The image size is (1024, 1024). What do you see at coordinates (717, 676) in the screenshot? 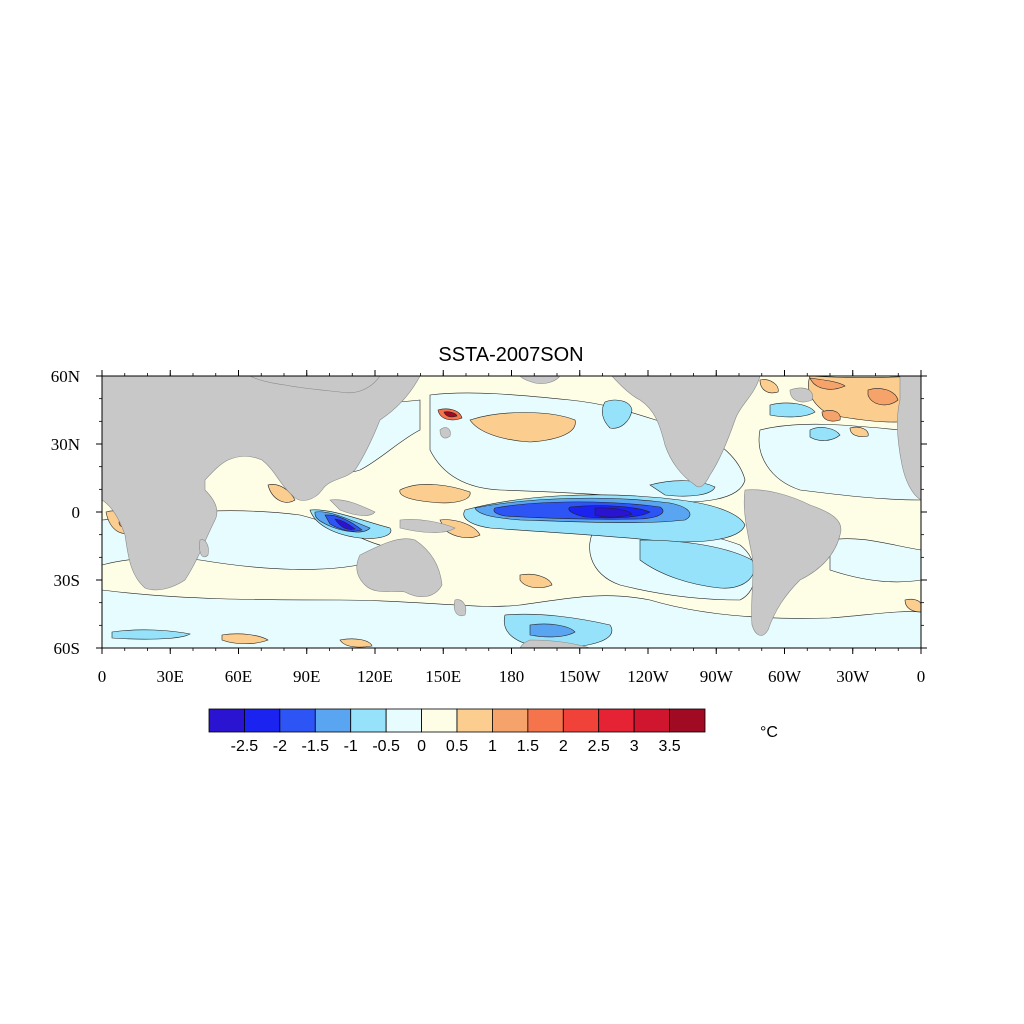
I see `lon-tick-label: 90W` at bounding box center [717, 676].